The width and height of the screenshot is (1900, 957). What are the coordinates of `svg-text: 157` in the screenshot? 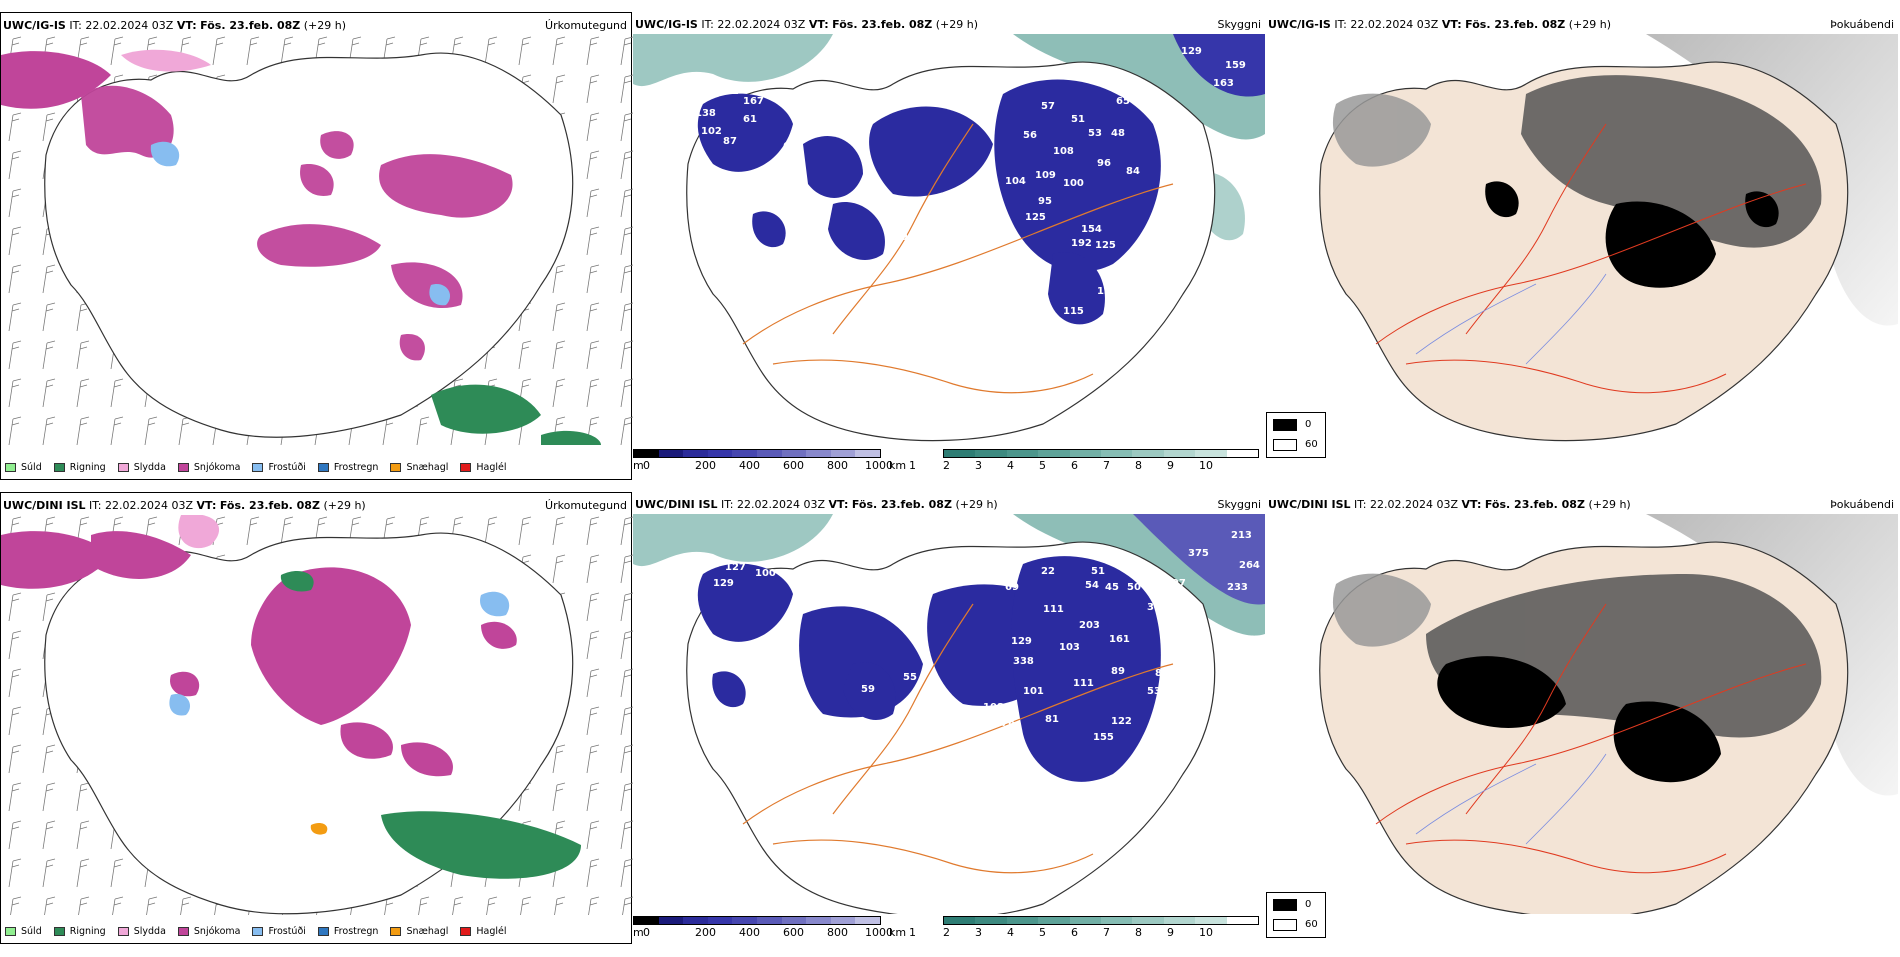 It's located at (897, 581).